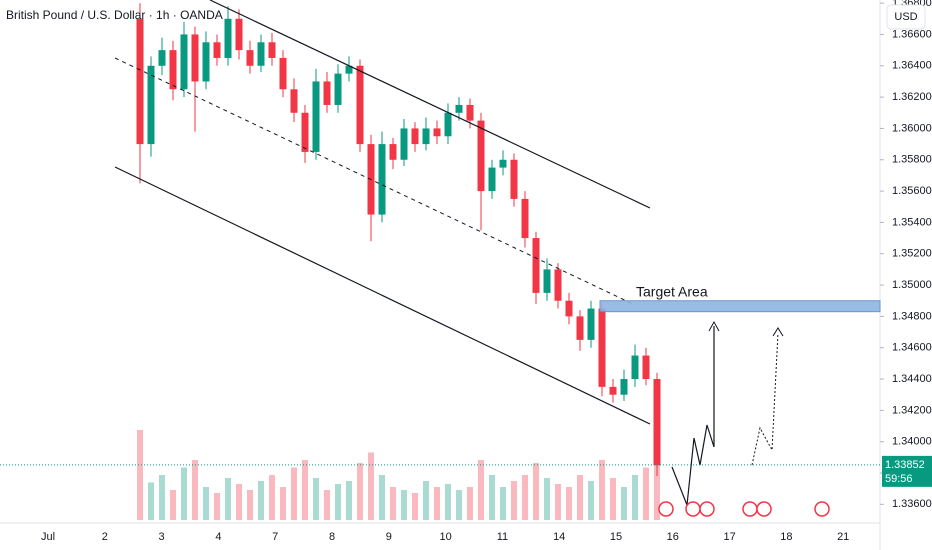 Image resolution: width=932 pixels, height=550 pixels. I want to click on y-tick-label: 1.35200, so click(912, 254).